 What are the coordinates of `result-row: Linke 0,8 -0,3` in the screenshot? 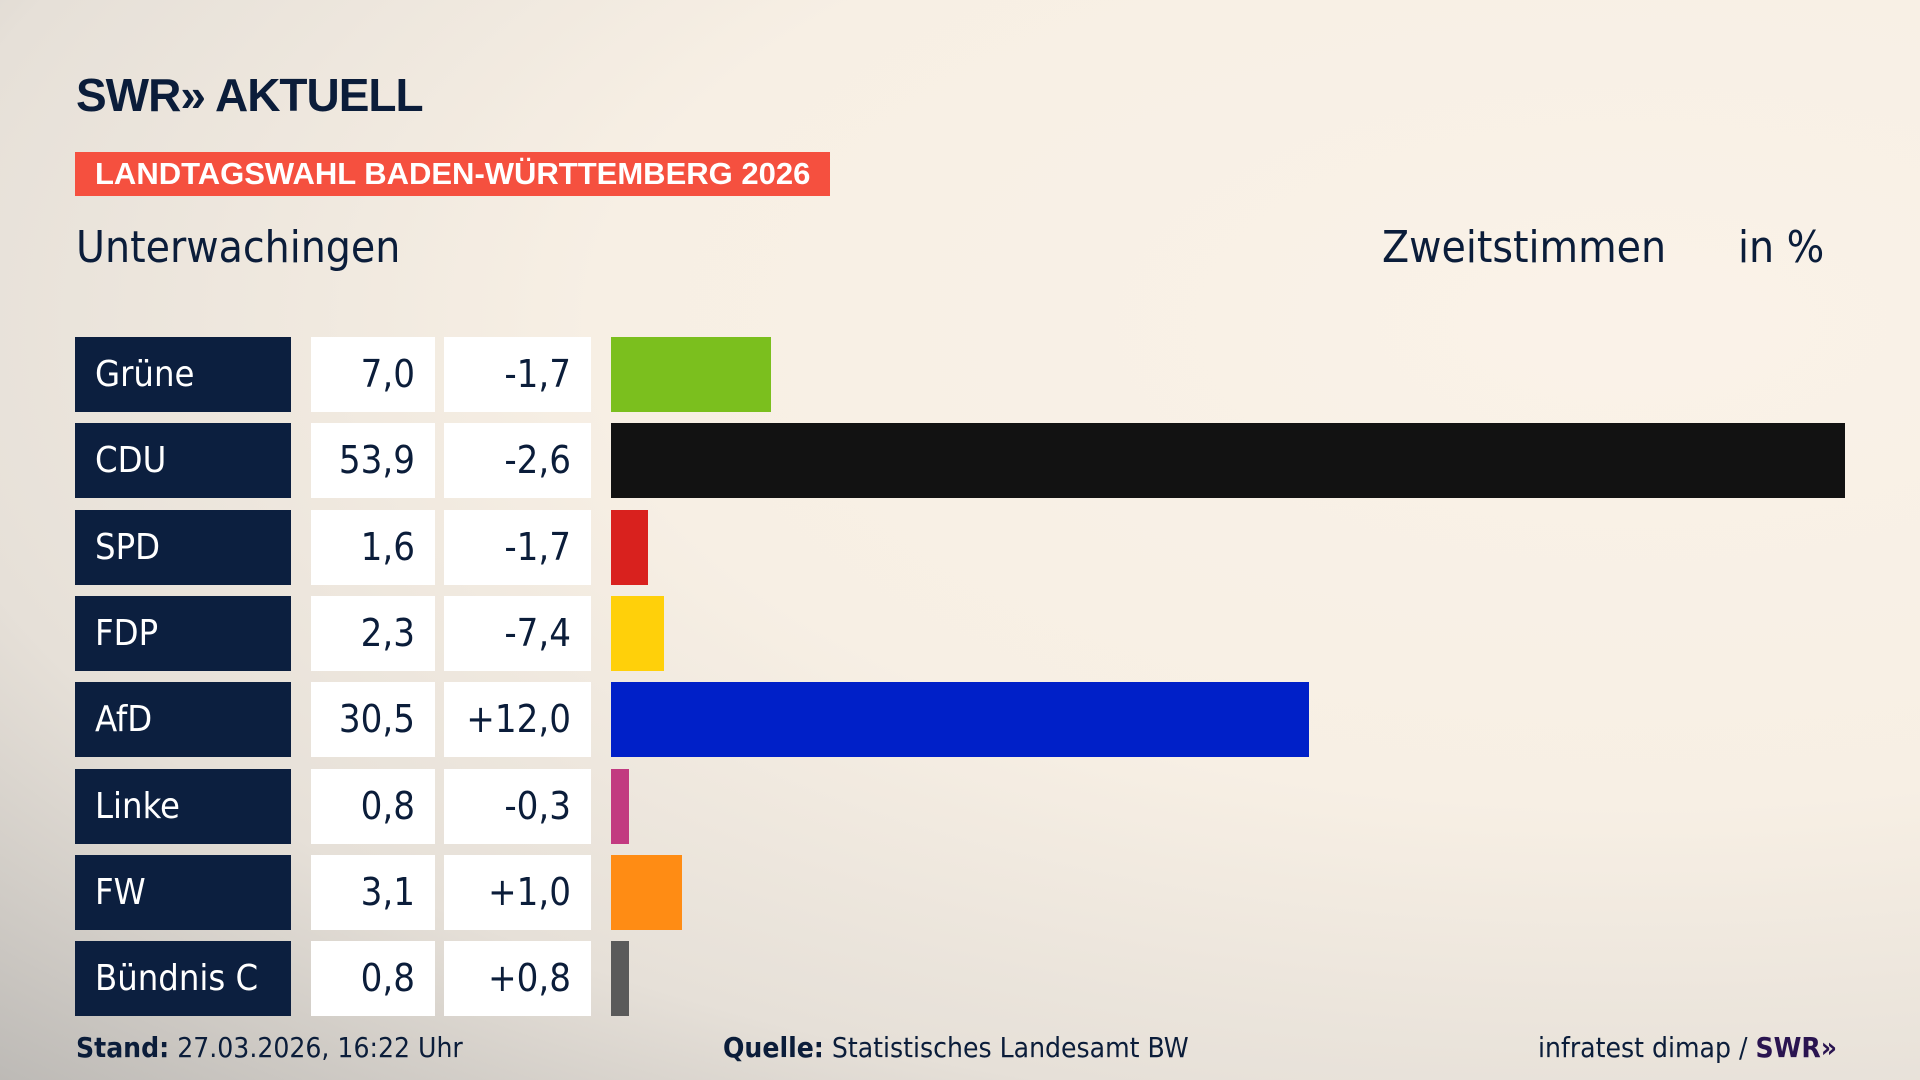 It's located at (960, 806).